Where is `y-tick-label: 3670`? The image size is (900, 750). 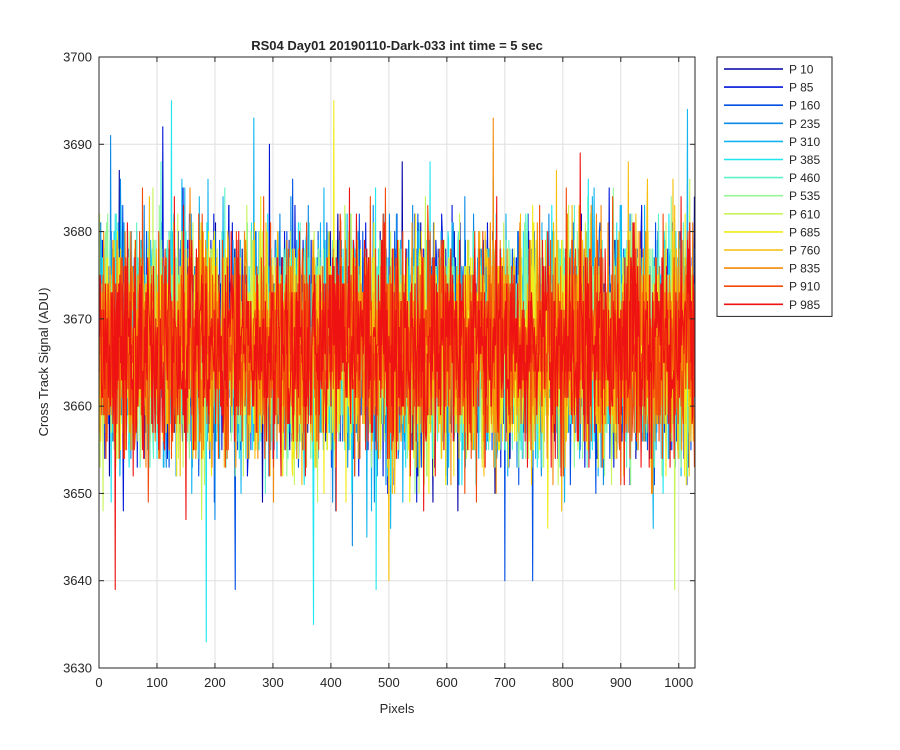
y-tick-label: 3670 is located at coordinates (77, 318).